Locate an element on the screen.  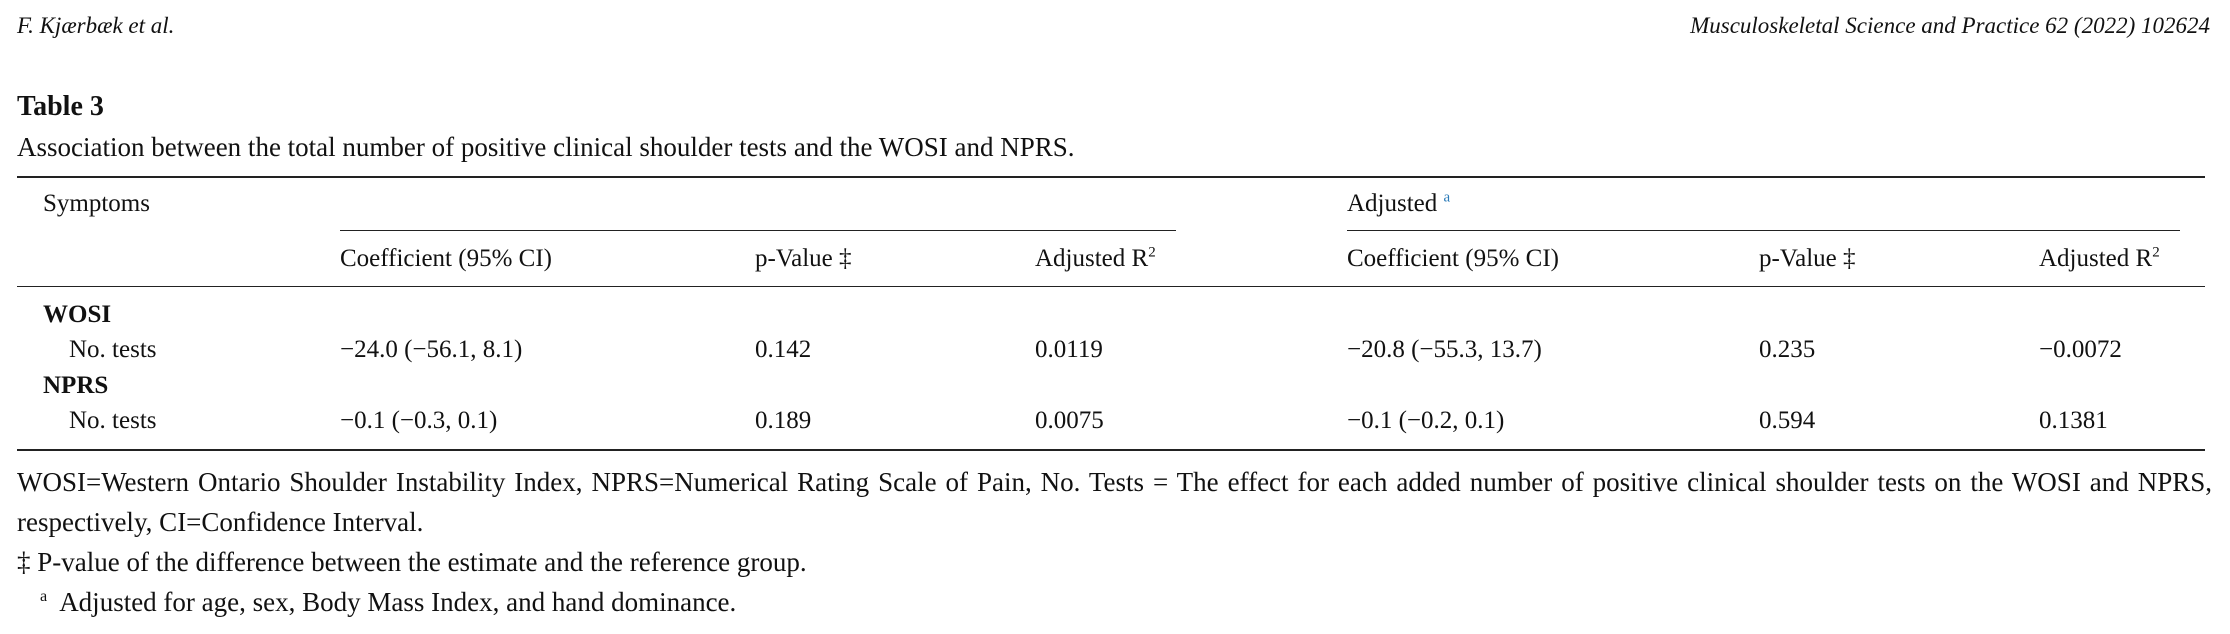
cell: 0.1381 is located at coordinates (2073, 420).